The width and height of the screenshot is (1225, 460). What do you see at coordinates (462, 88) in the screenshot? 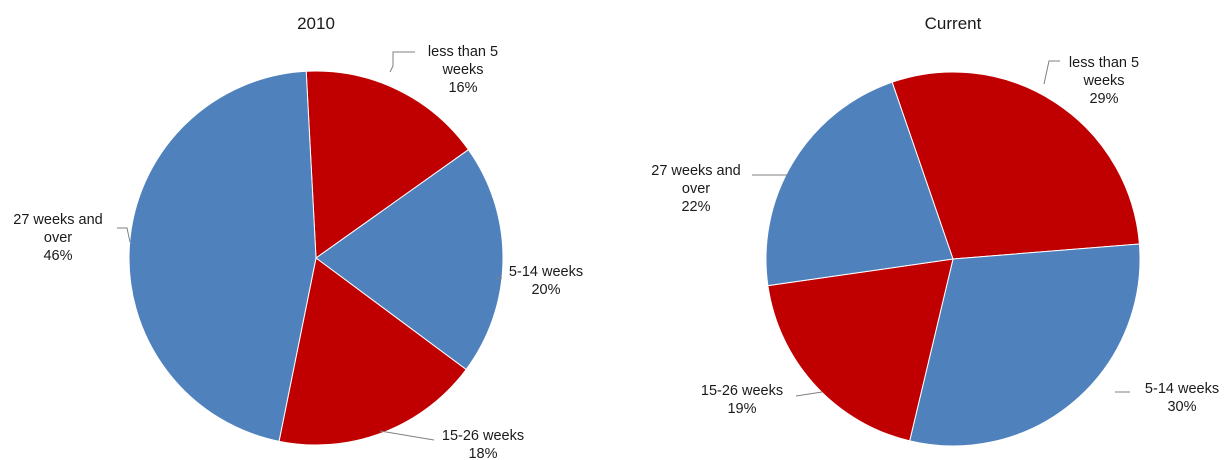
I see `data-label-value: 16%` at bounding box center [462, 88].